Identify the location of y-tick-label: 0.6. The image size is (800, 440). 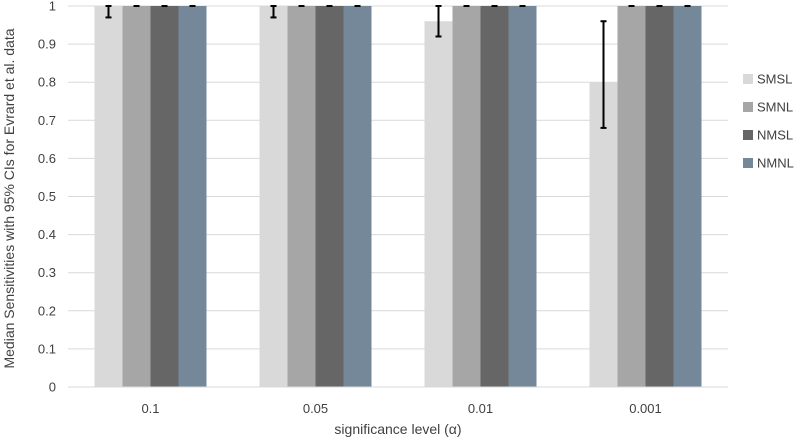
(47, 158).